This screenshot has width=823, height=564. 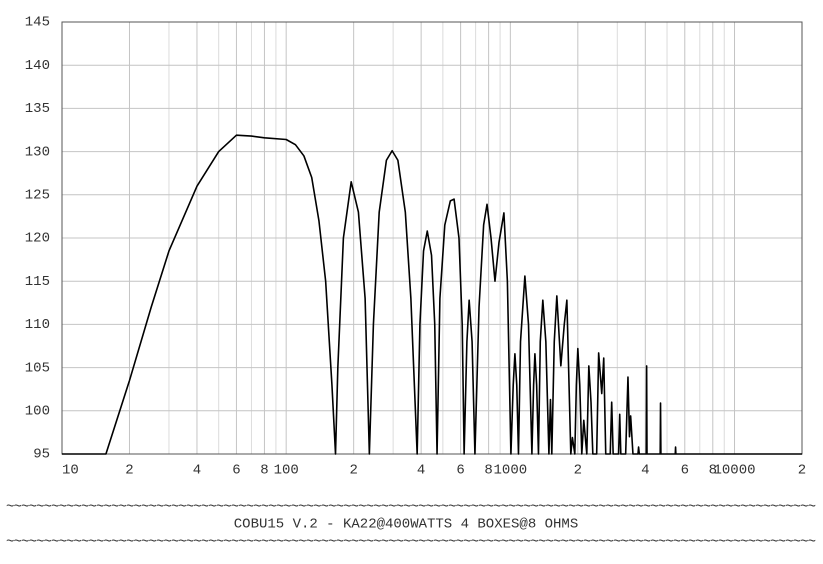 I want to click on y-tick-label: 130, so click(x=37, y=152).